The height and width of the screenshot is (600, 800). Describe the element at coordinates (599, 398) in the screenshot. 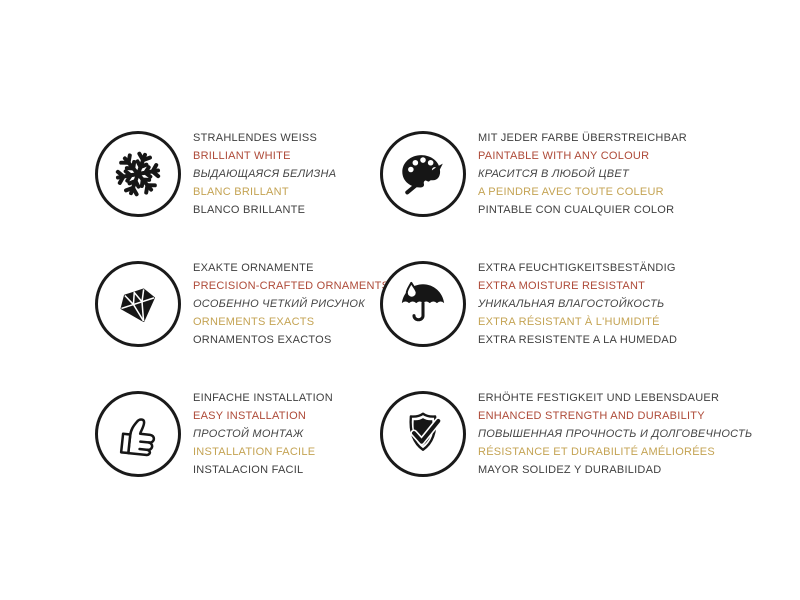

I see `feature-line-de: ERHÖHTE FESTIGKEIT UND LEBENSDAUER` at that location.